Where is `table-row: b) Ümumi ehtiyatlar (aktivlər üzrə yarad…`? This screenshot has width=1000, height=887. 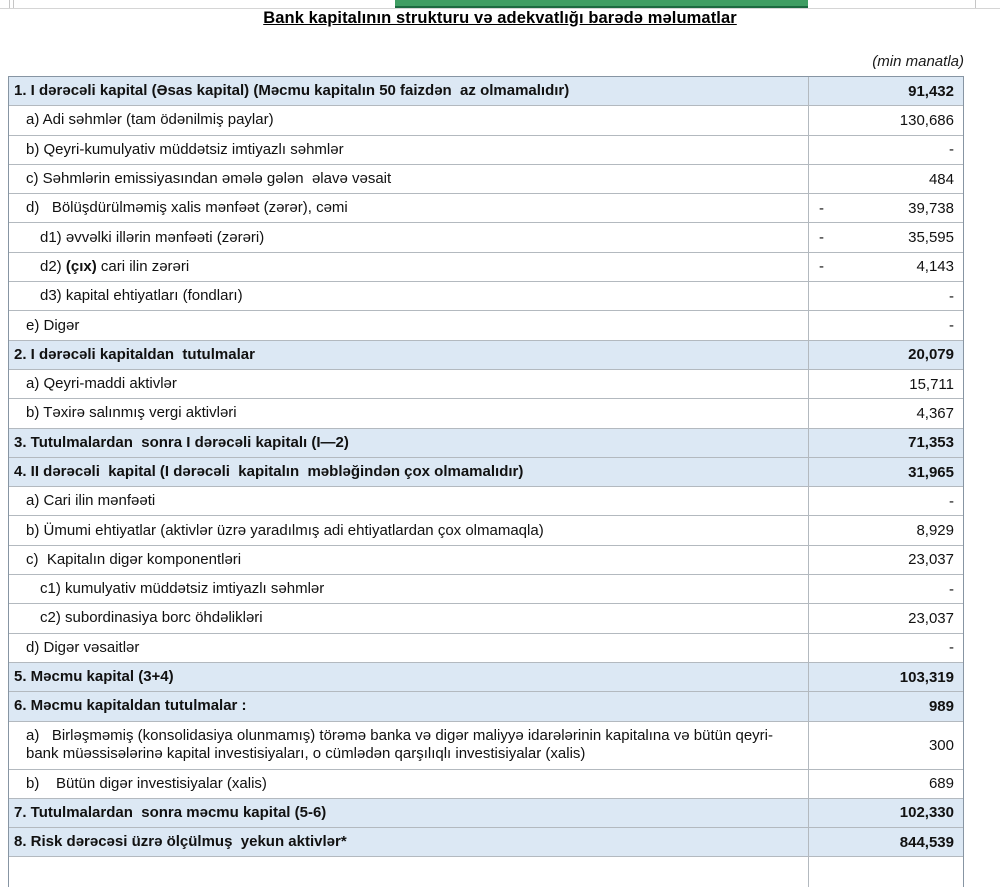 table-row: b) Ümumi ehtiyatlar (aktivlər üzrə yarad… is located at coordinates (486, 531).